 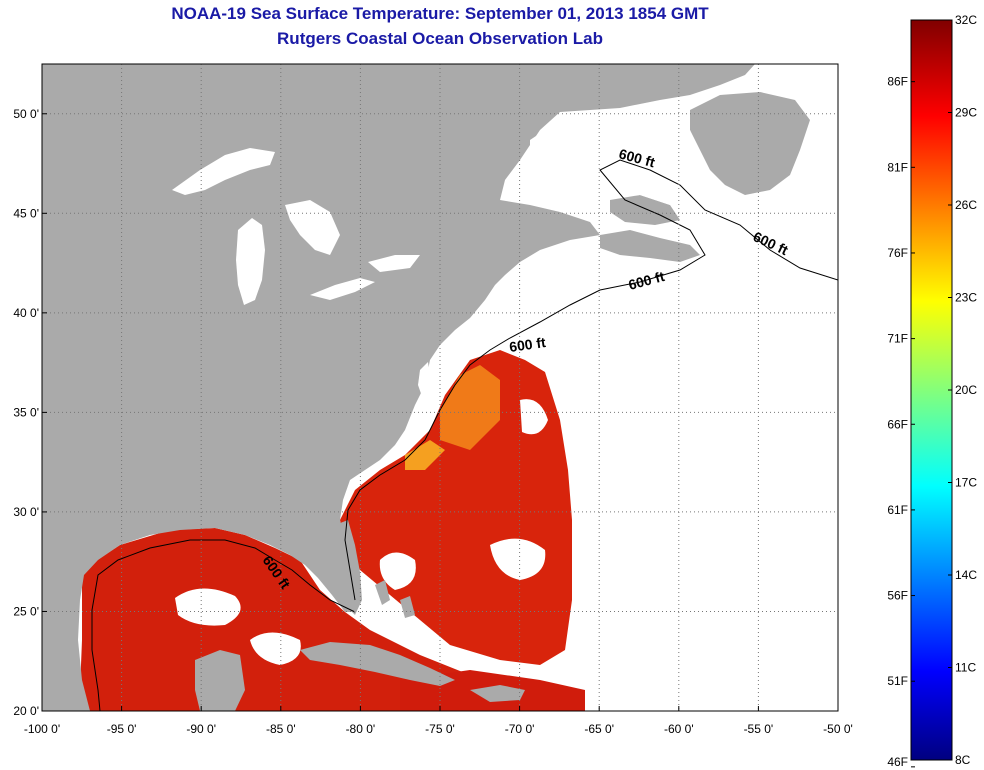 What do you see at coordinates (361, 729) in the screenshot?
I see `lon-tick-label: -80 0'` at bounding box center [361, 729].